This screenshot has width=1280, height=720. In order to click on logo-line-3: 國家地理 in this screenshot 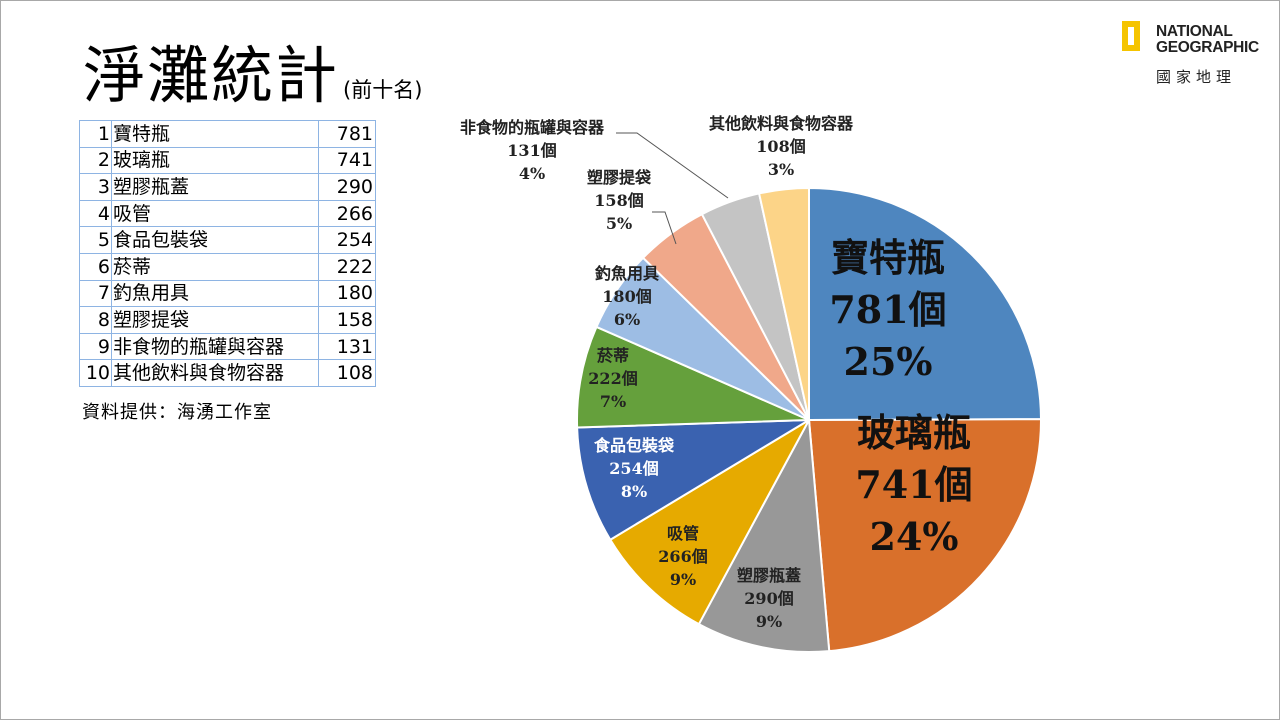, I will do `click(1196, 77)`.